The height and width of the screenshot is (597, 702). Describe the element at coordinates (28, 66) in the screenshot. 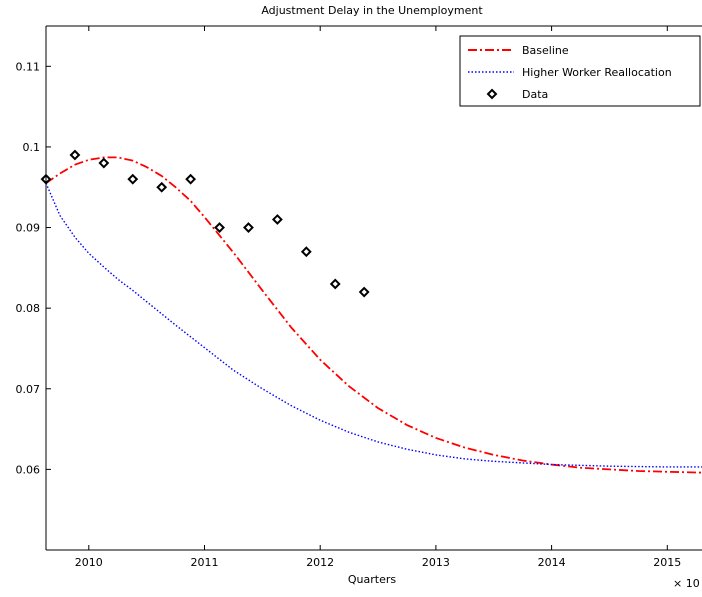

I see `y-tick-label: 0.11` at that location.